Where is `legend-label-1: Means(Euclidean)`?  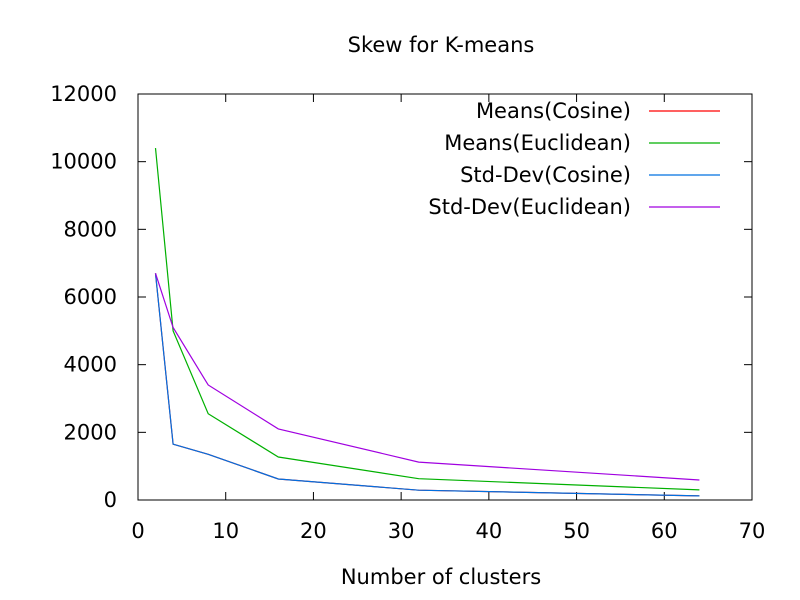 legend-label-1: Means(Euclidean) is located at coordinates (537, 143).